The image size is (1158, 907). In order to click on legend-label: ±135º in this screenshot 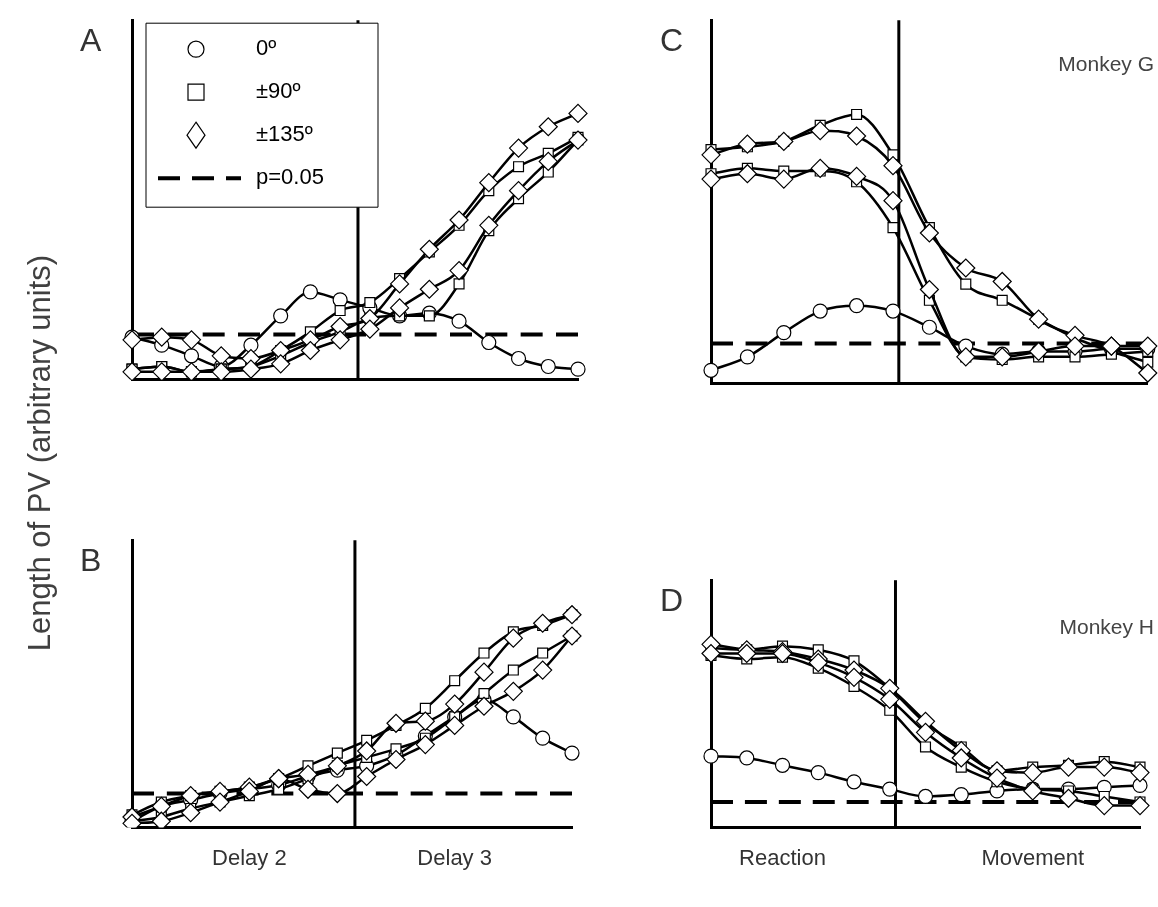, I will do `click(284, 134)`.